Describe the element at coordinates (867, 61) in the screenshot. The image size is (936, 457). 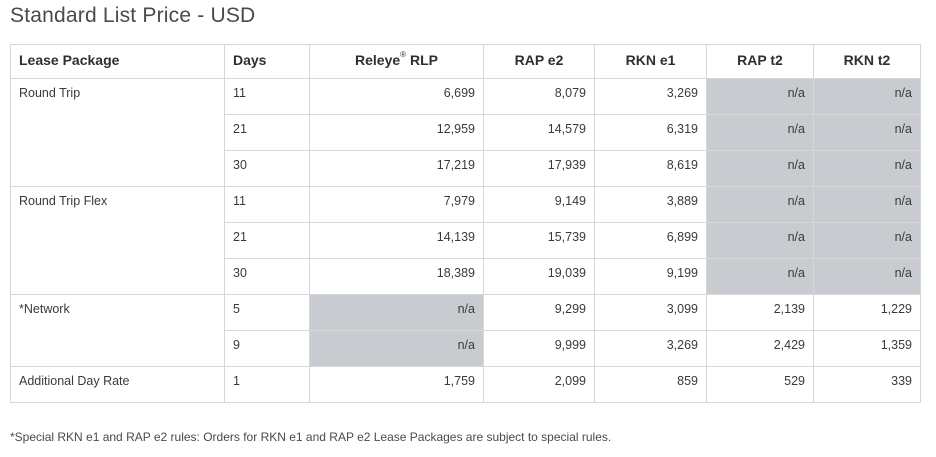
I see `header-rkn-t2: RKN t2` at that location.